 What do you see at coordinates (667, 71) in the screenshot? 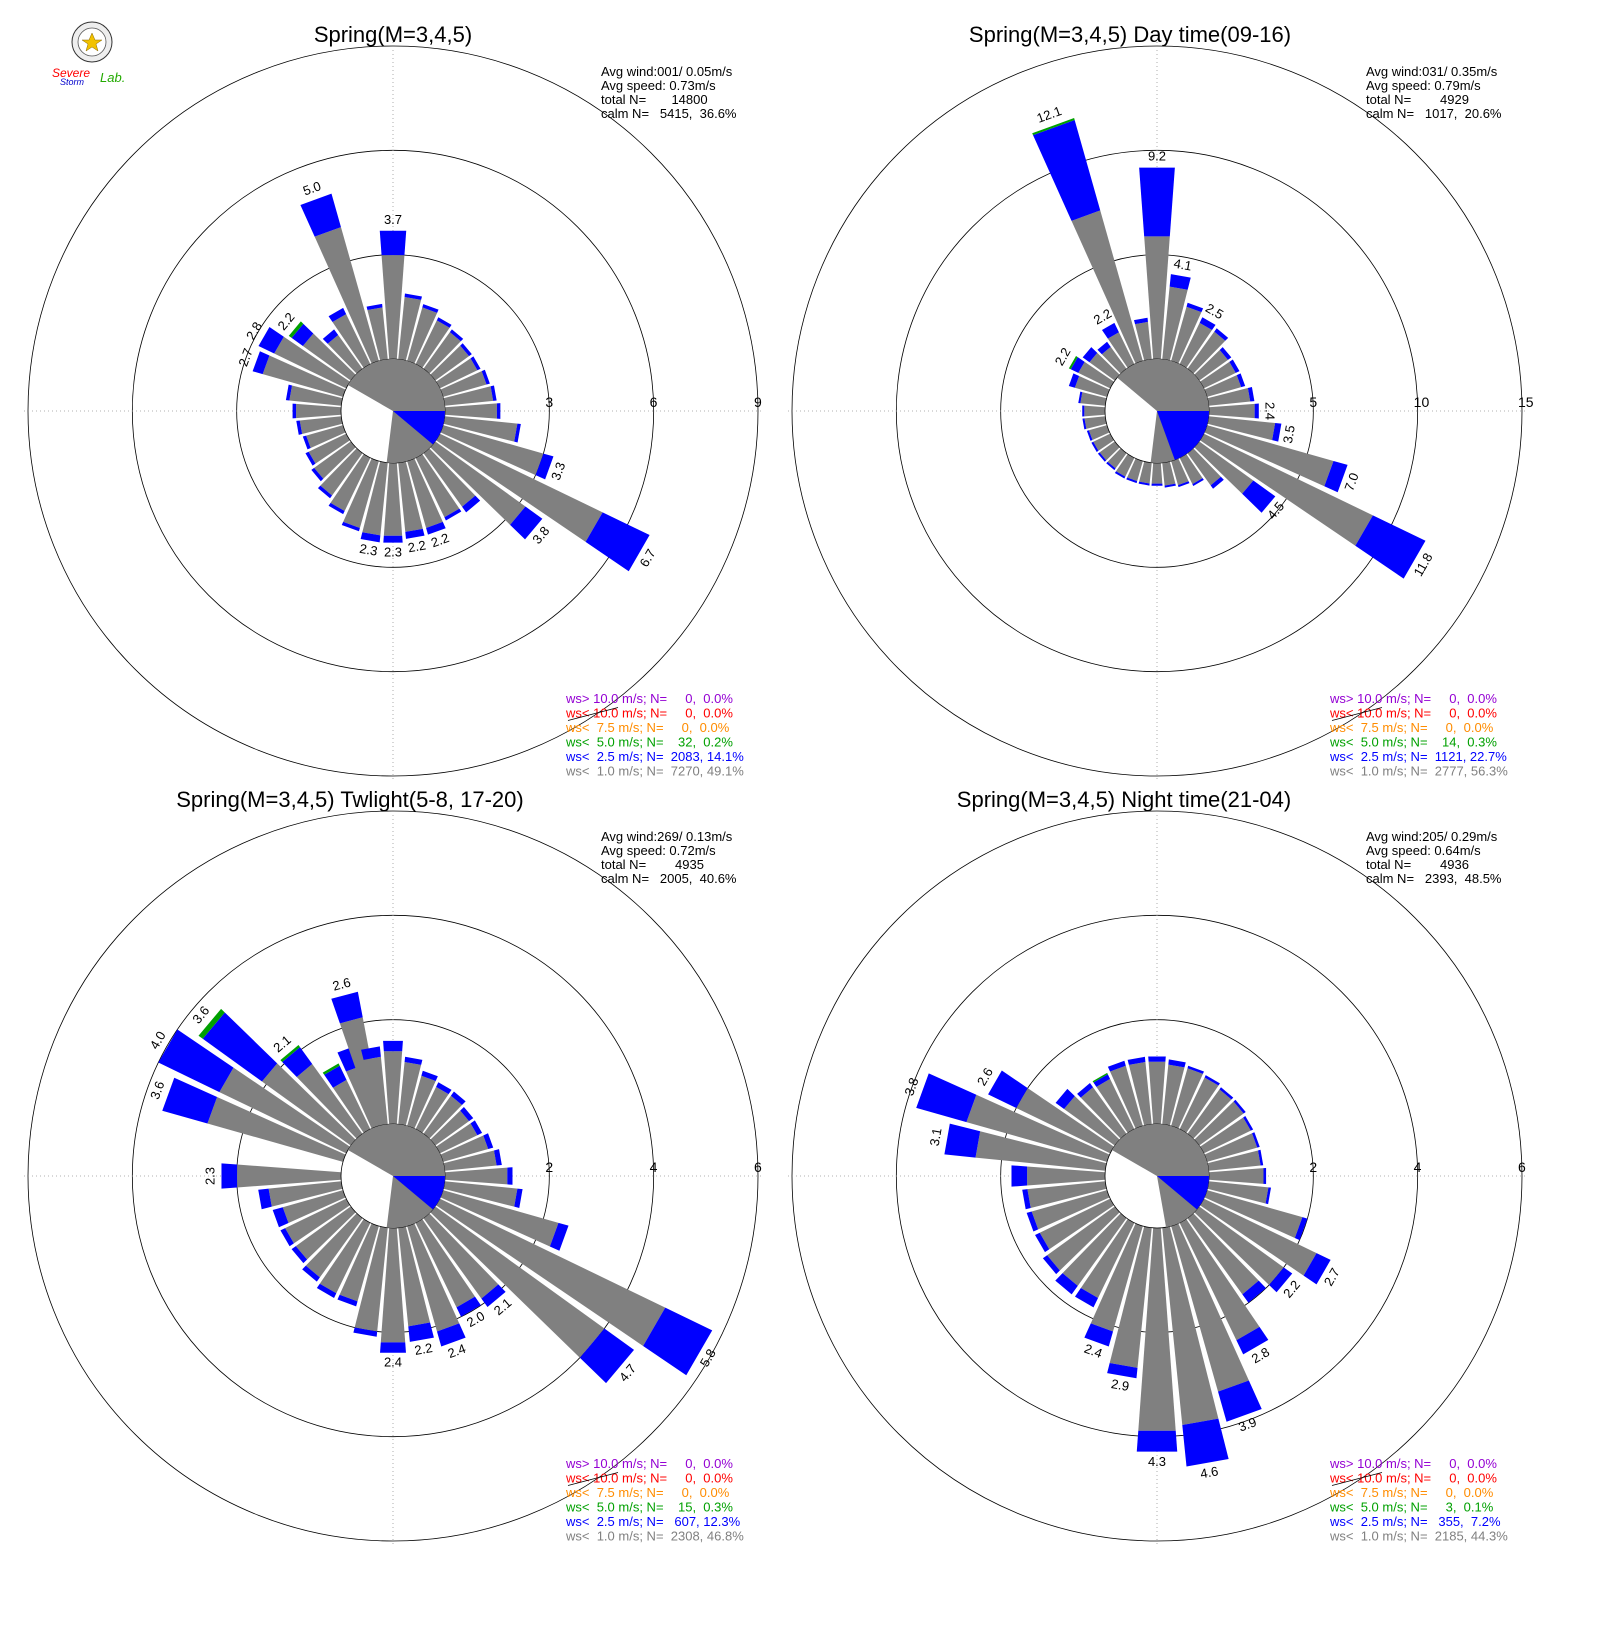
I see `stats-line: Avg wind:001/ 0.05m/s` at bounding box center [667, 71].